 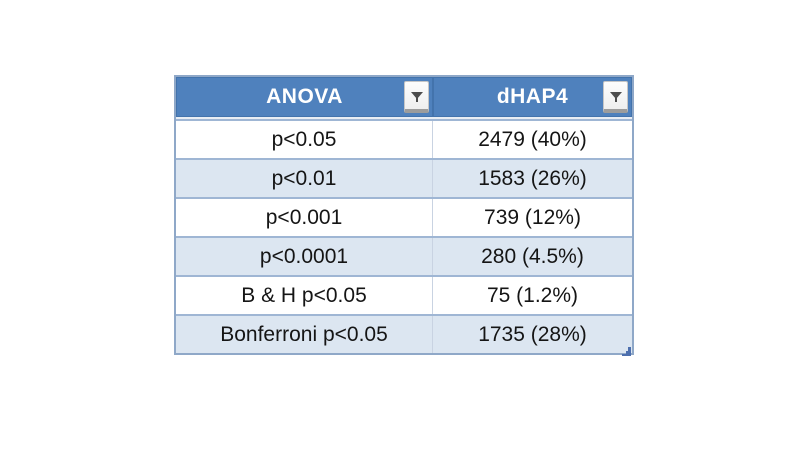 What do you see at coordinates (532, 178) in the screenshot?
I see `dhap4-cell: 1583 (26%)` at bounding box center [532, 178].